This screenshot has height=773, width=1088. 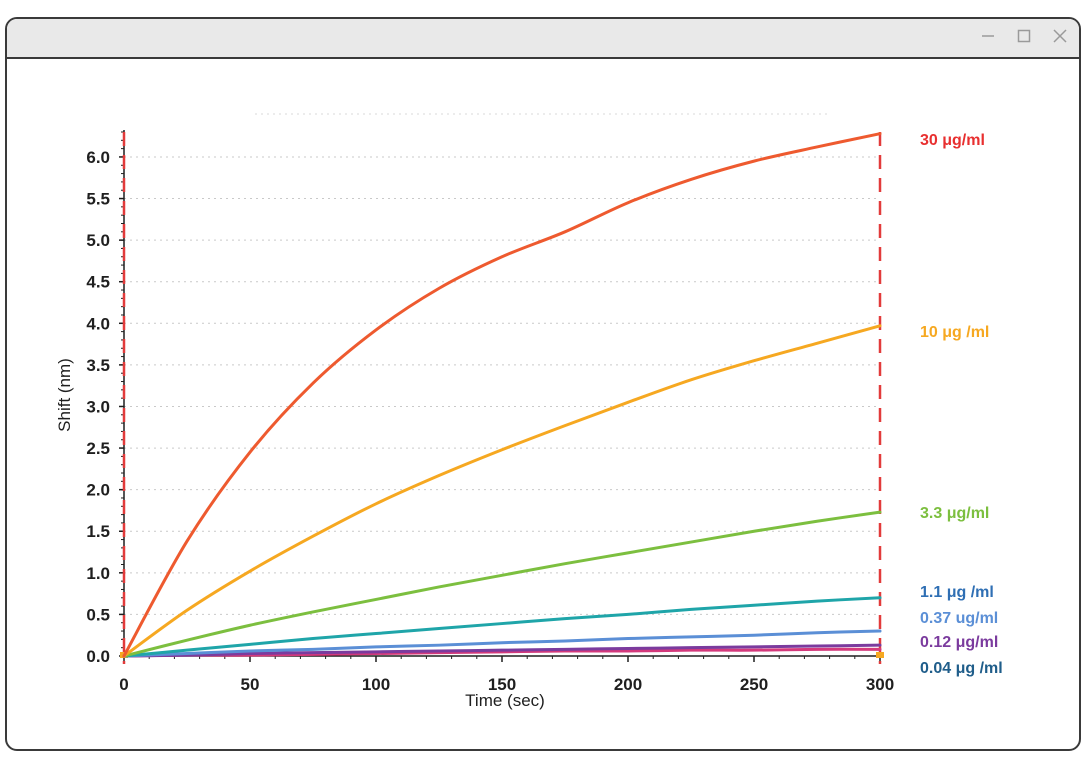 What do you see at coordinates (543, 39) in the screenshot?
I see `title-bar` at bounding box center [543, 39].